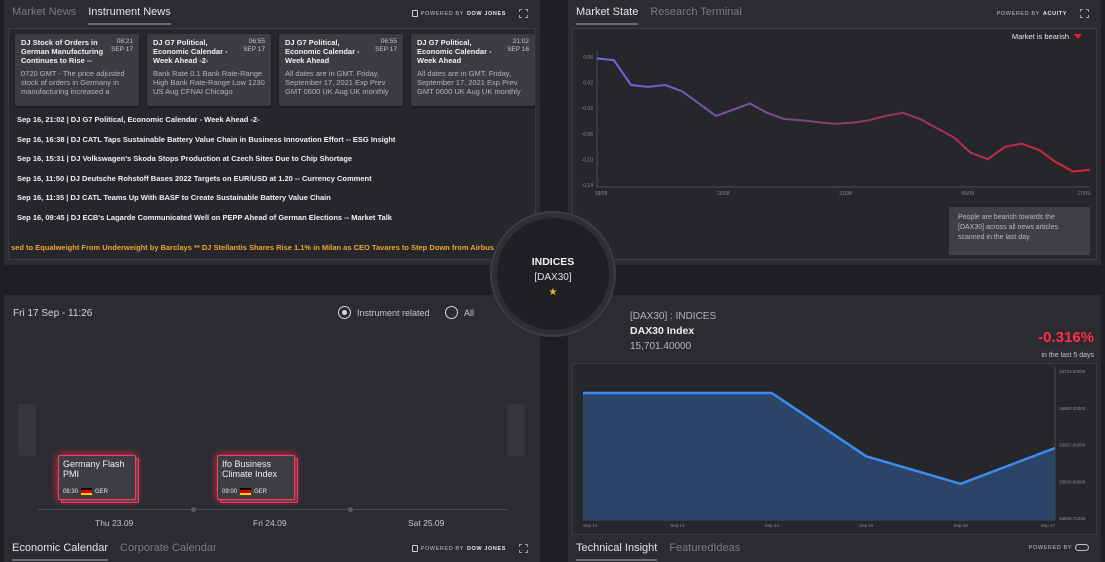 The width and height of the screenshot is (1105, 562). I want to click on powered-by-provider: POWERED BY, so click(1059, 547).